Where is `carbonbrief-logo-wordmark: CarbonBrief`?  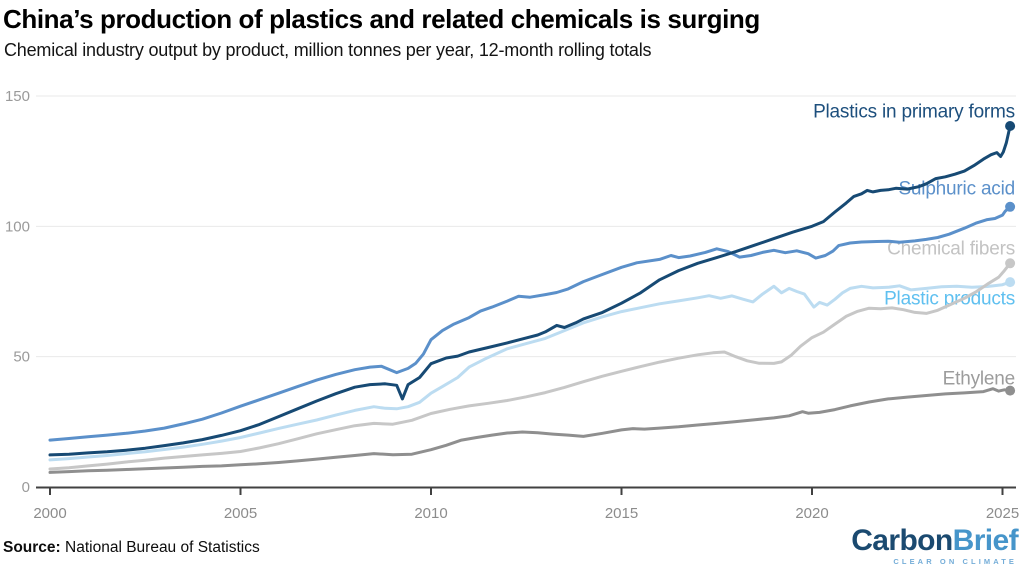
carbonbrief-logo-wordmark: CarbonBrief is located at coordinates (934, 541).